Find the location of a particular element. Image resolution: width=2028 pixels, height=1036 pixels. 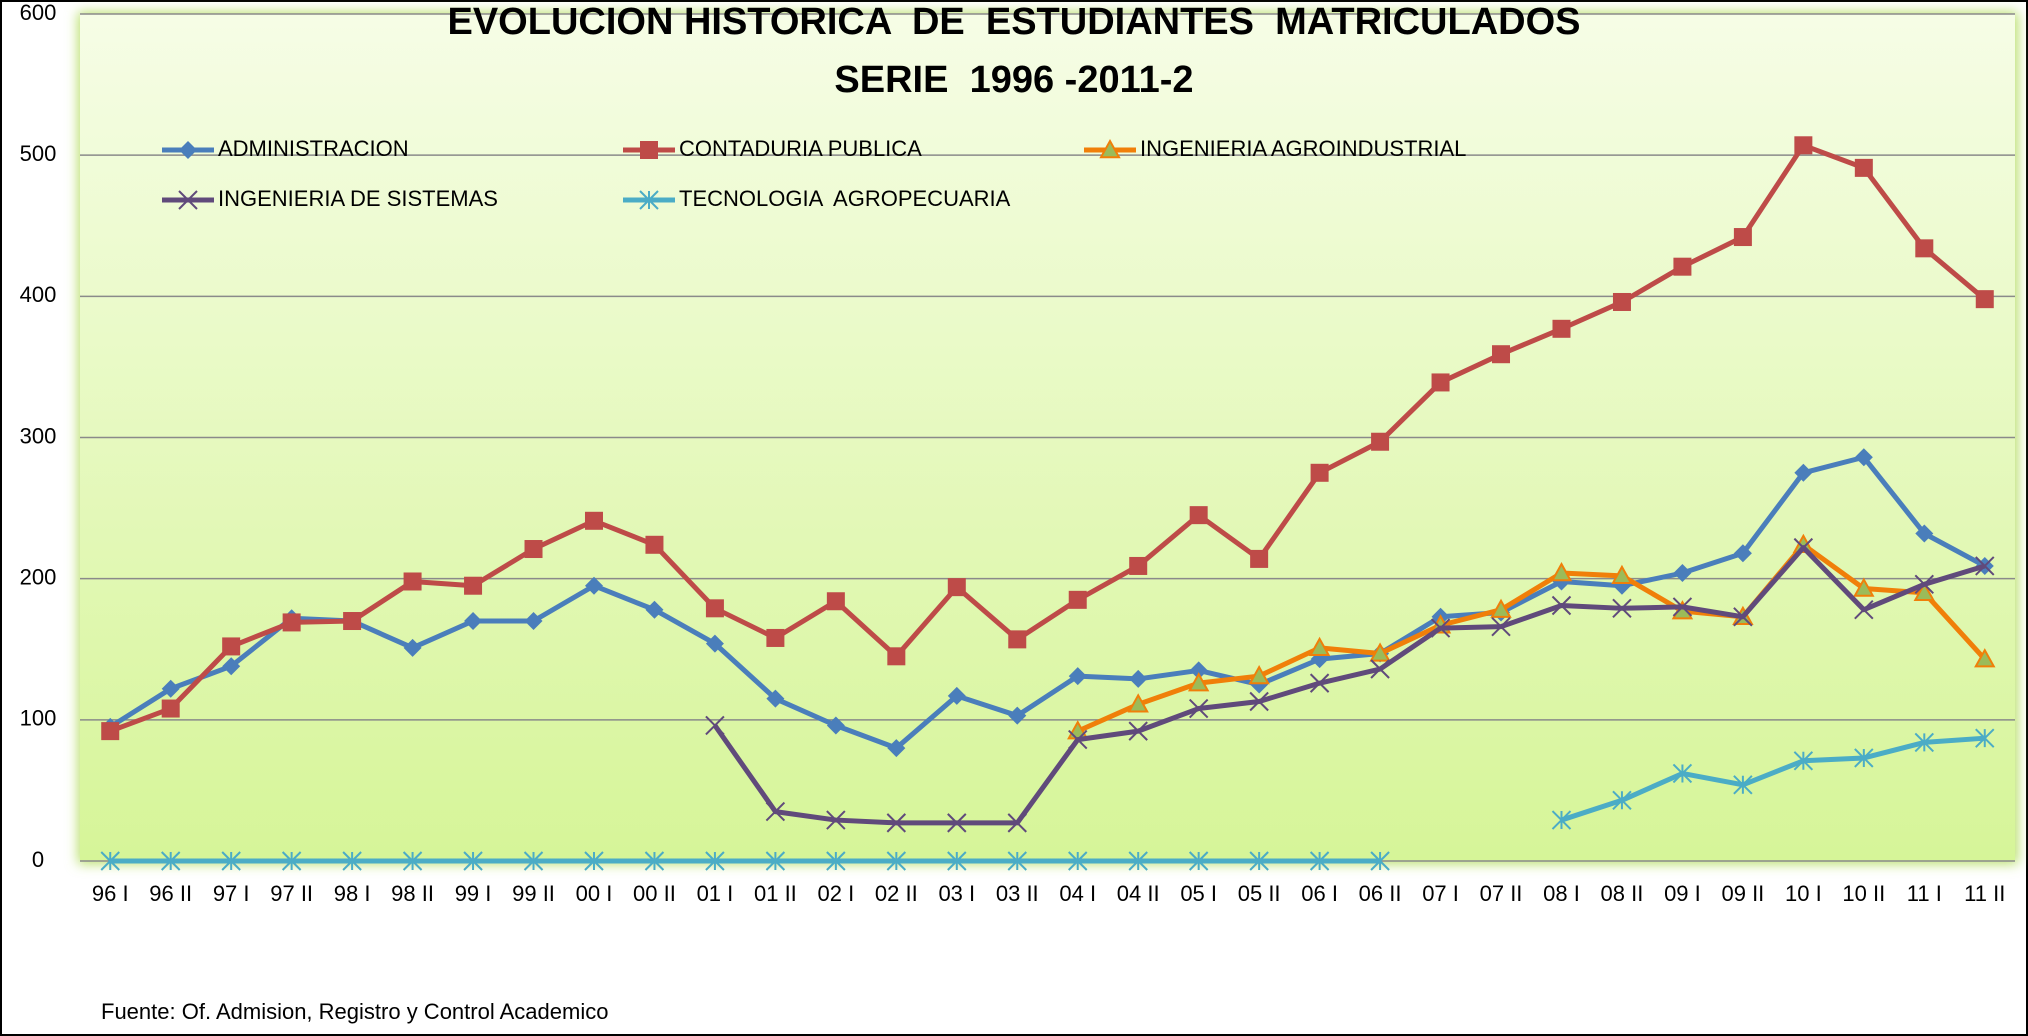

x-tick-label: 08 II is located at coordinates (1622, 893).